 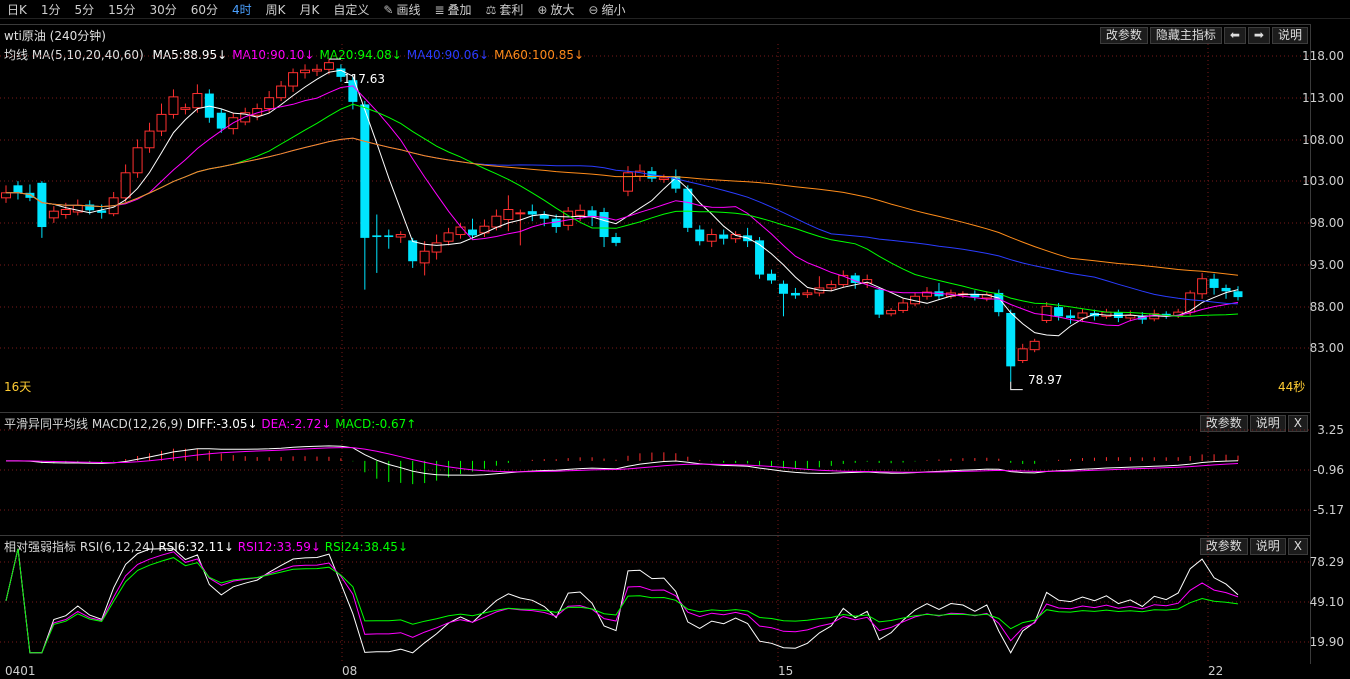 I want to click on rsi24-line, so click(x=622, y=601).